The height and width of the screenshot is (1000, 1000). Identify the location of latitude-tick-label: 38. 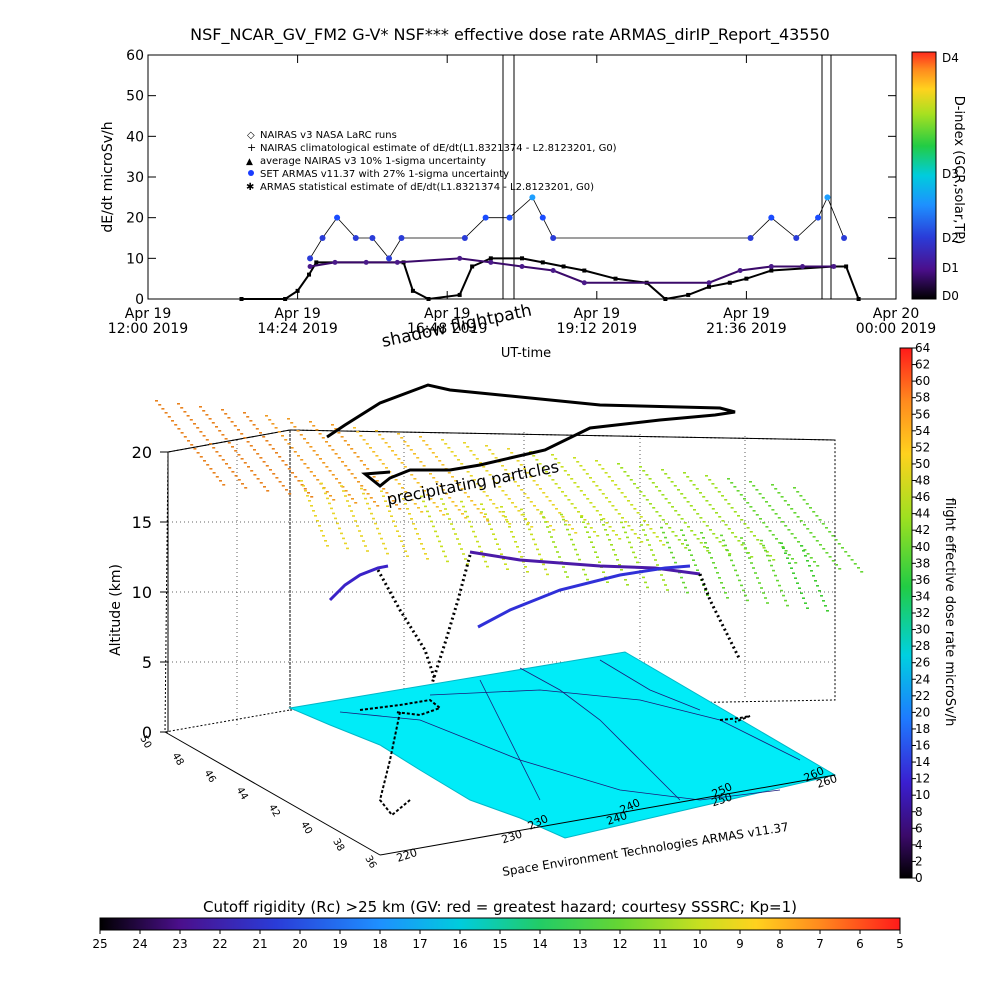
(338, 845).